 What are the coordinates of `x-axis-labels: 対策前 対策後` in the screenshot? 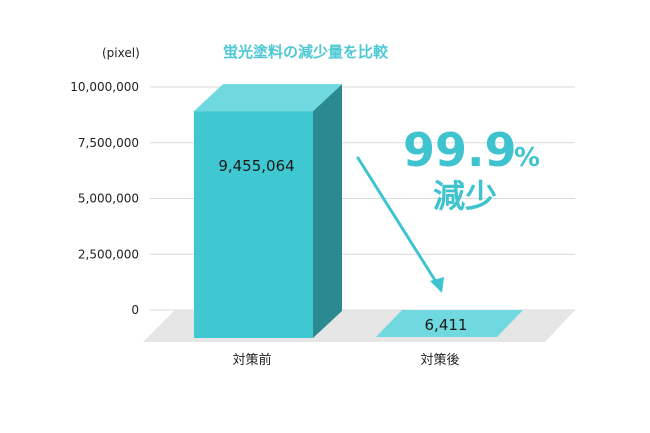 It's located at (345, 360).